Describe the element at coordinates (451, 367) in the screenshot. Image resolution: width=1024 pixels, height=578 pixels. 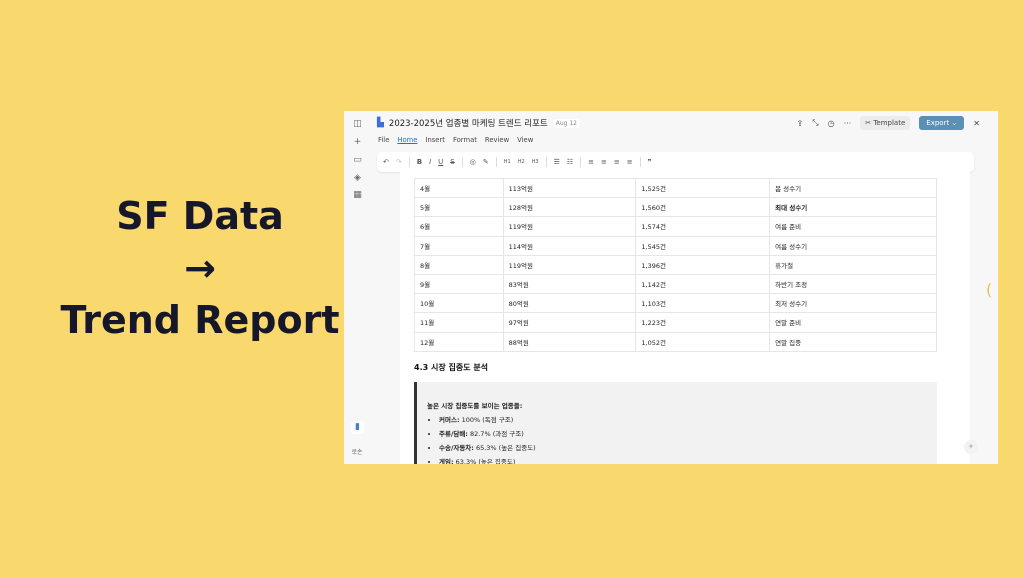
I see `section-heading: 4.3 시장 집중도 분석` at that location.